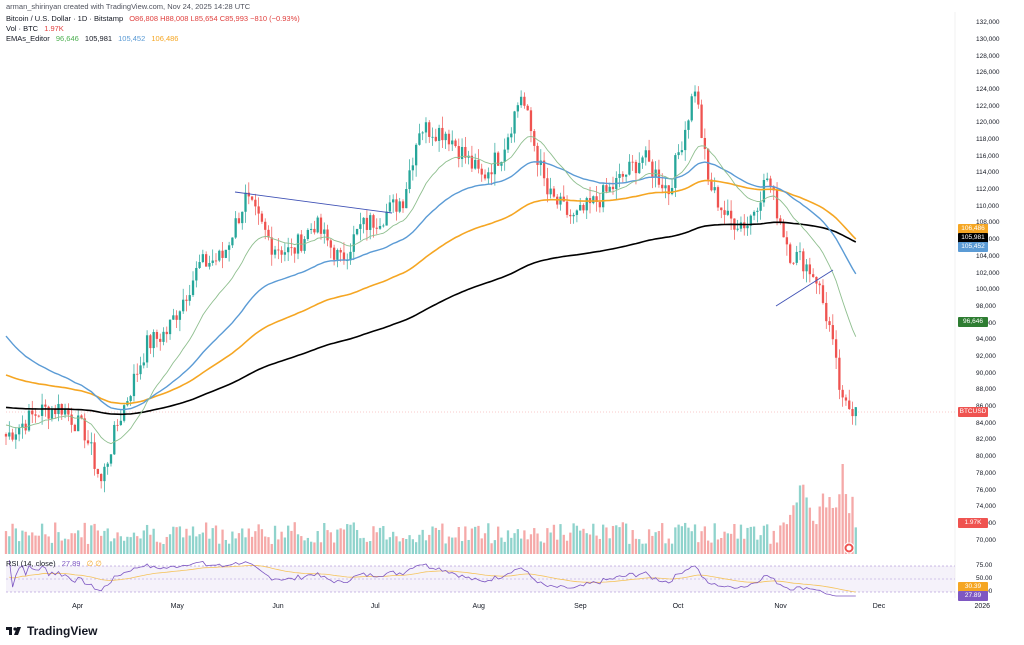 This screenshot has width=1024, height=645. I want to click on volume-value: 1.97K, so click(54, 28).